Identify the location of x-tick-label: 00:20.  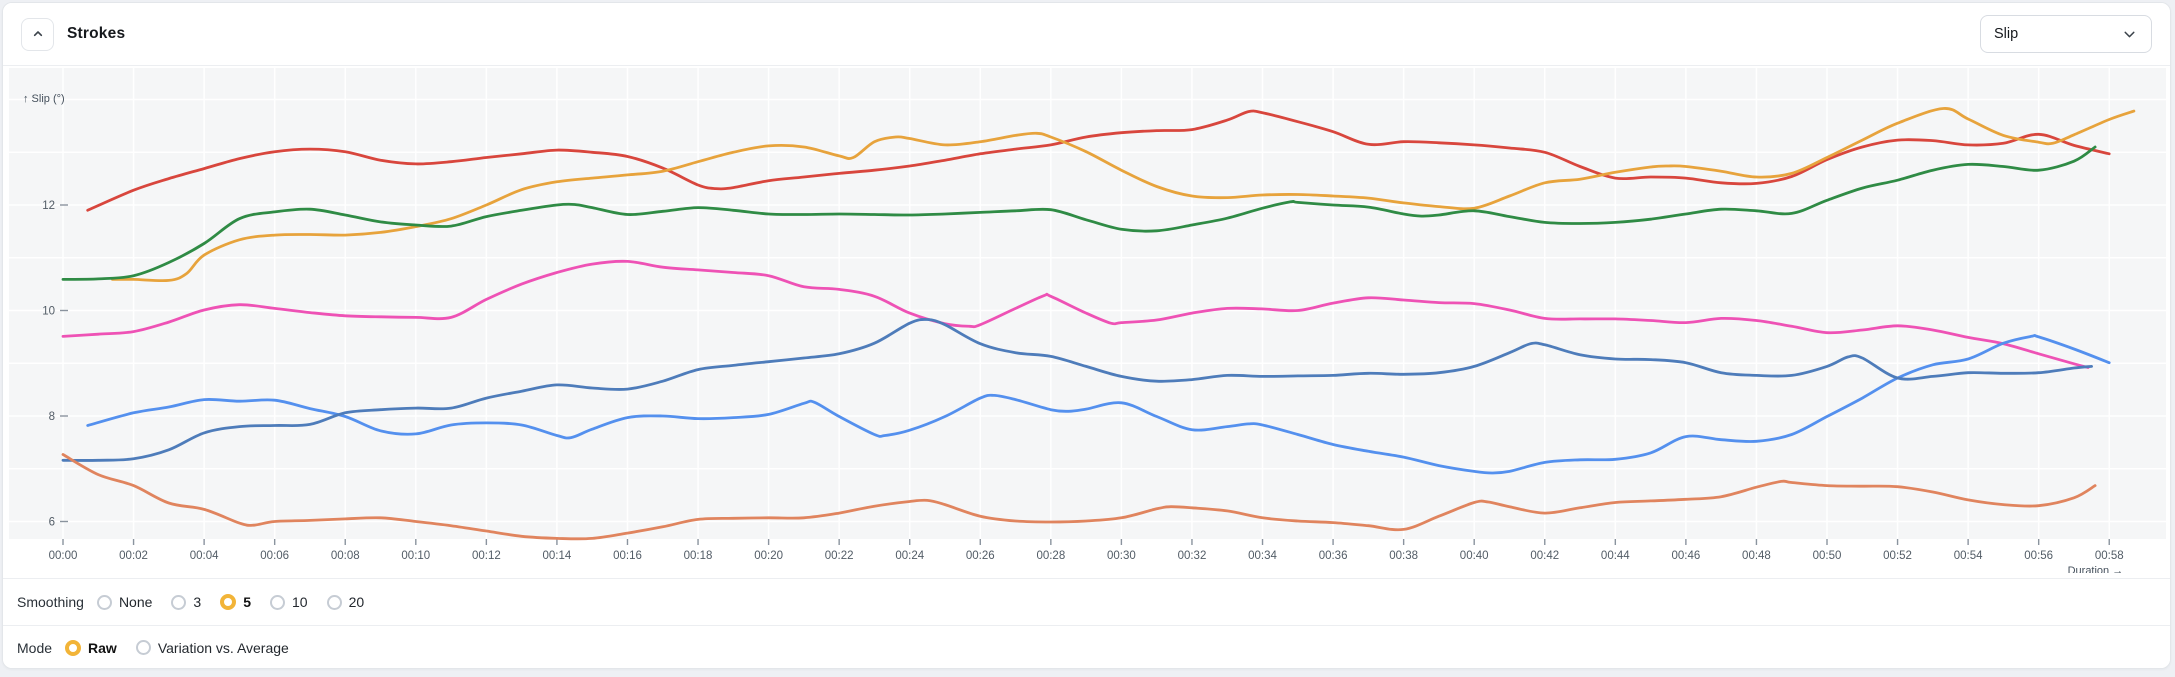
(768, 556).